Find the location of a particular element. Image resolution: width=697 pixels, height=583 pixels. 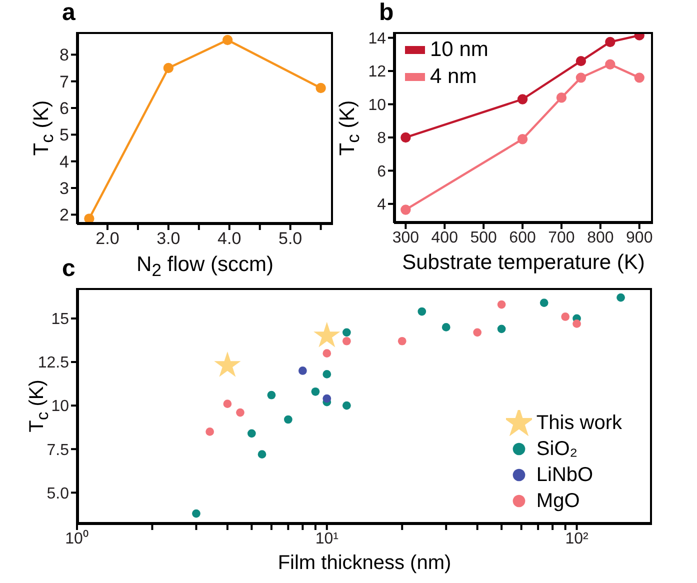

legend-label: MgO is located at coordinates (558, 501).